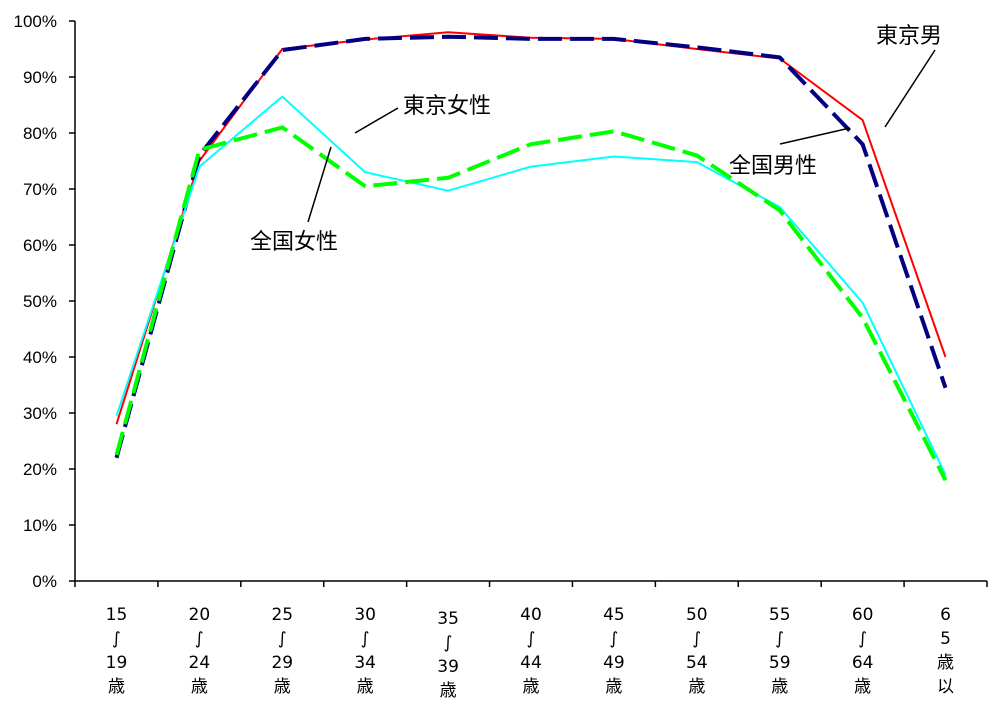 The height and width of the screenshot is (702, 990). Describe the element at coordinates (447, 106) in the screenshot. I see `series-label-tokyo-female: 東京女性` at that location.